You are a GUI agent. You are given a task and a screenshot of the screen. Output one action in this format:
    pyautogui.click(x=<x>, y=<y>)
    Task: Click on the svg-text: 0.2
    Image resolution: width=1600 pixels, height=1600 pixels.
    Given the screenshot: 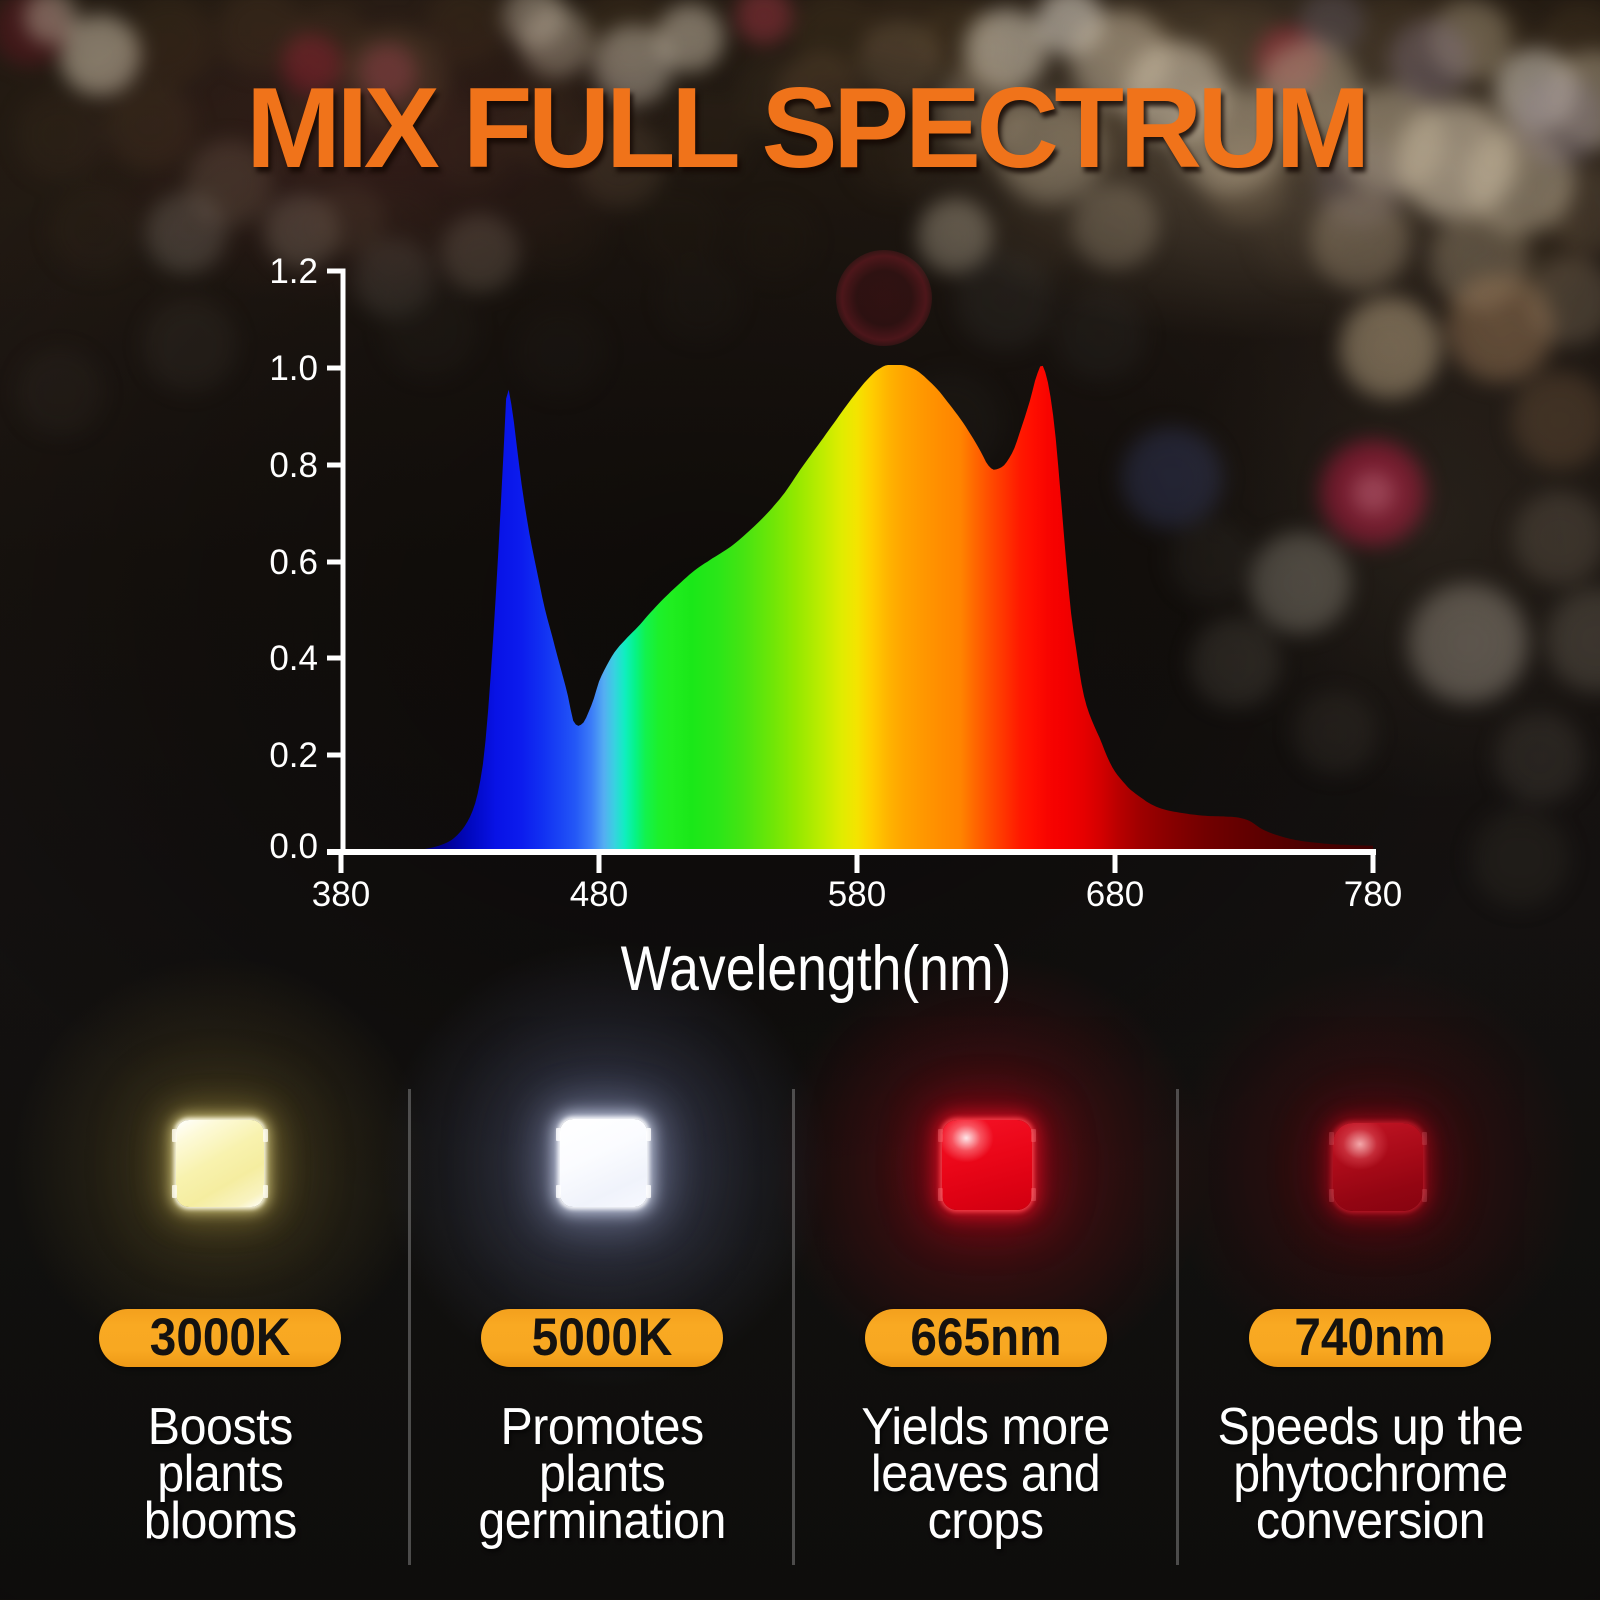 What is the action you would take?
    pyautogui.click(x=293, y=755)
    